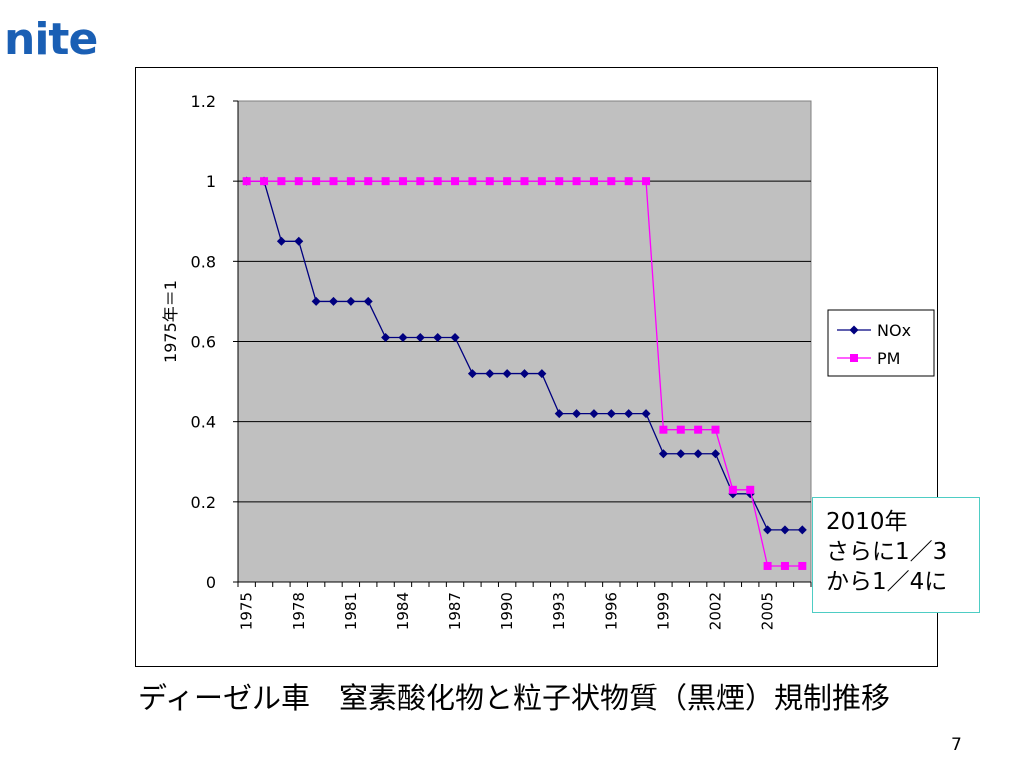  What do you see at coordinates (888, 358) in the screenshot?
I see `legend-label: PM` at bounding box center [888, 358].